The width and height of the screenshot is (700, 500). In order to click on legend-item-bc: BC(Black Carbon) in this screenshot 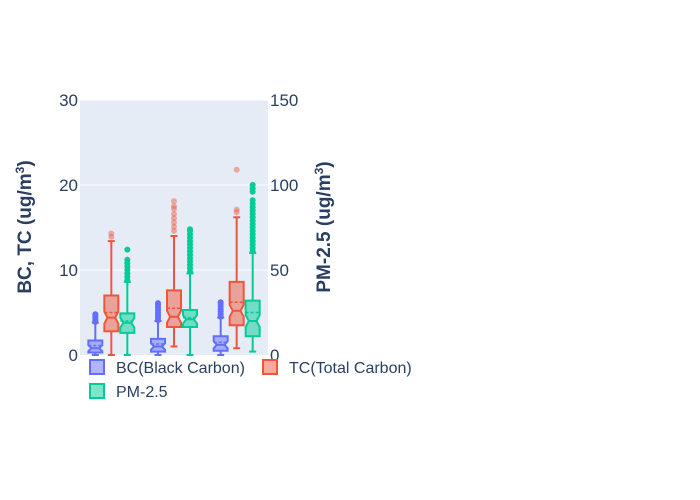, I will do `click(167, 368)`.